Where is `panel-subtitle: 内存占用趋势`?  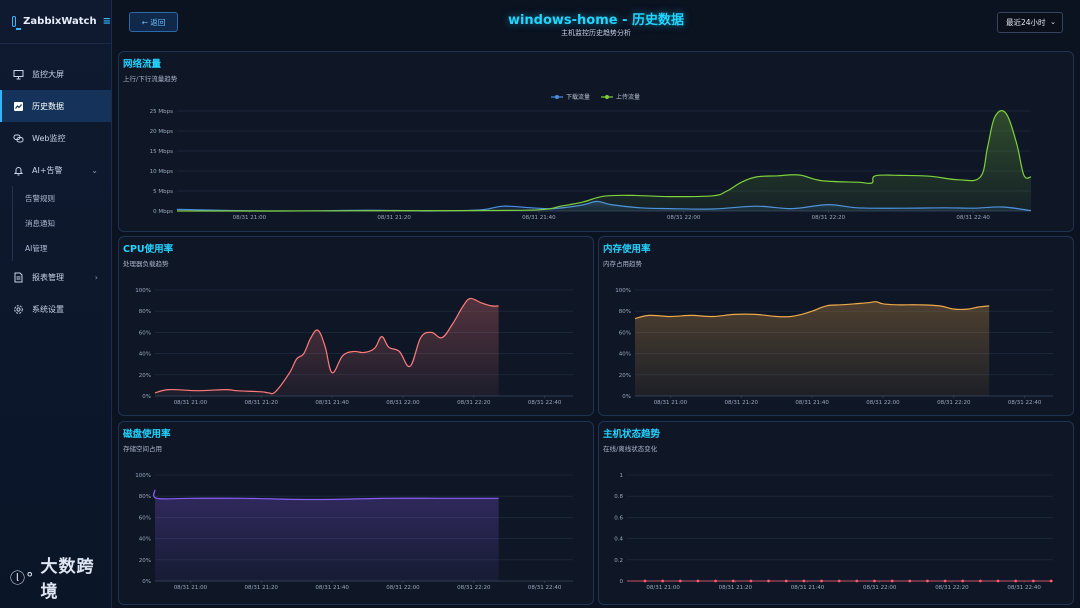 panel-subtitle: 内存占用趋势 is located at coordinates (622, 264).